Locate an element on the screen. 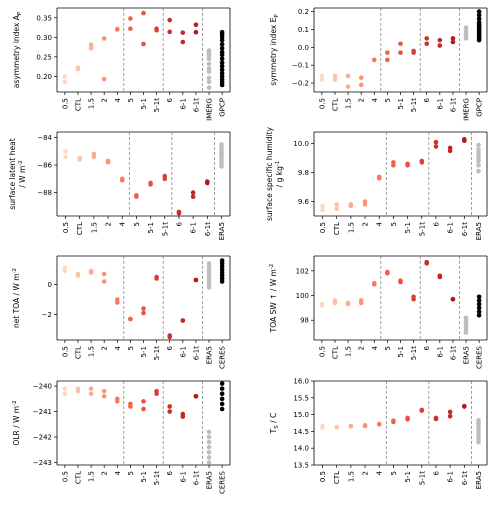 This screenshot has height=508, width=500. y-tick-label: −242 is located at coordinates (42, 438).